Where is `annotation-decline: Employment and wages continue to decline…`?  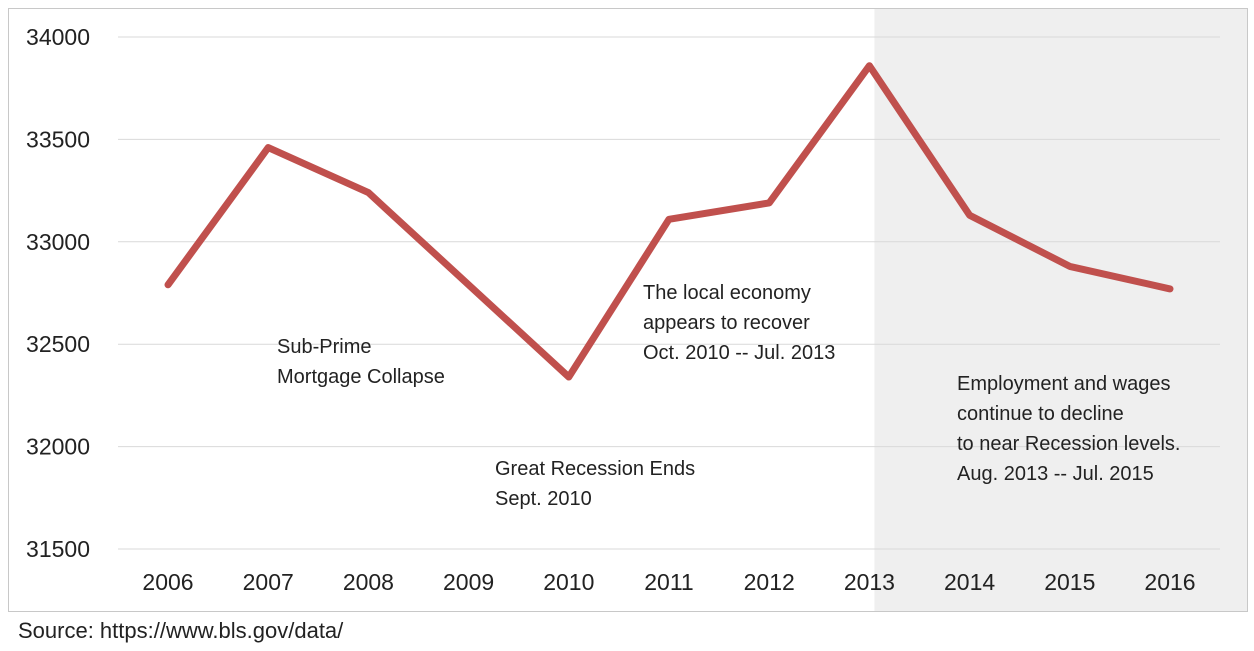 annotation-decline: Employment and wages continue to decline… is located at coordinates (1071, 429).